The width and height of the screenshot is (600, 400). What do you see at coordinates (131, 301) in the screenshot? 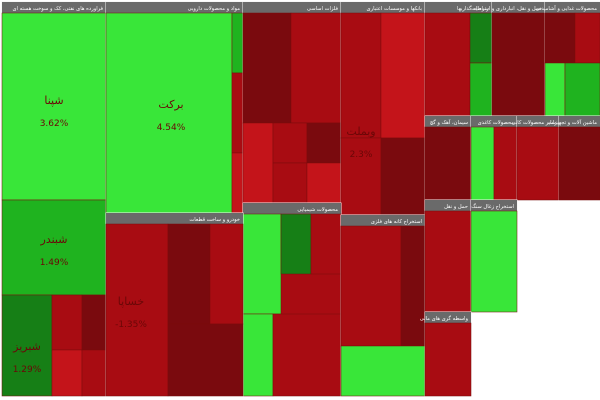
I see `tile-symbol: خساپا` at bounding box center [131, 301].